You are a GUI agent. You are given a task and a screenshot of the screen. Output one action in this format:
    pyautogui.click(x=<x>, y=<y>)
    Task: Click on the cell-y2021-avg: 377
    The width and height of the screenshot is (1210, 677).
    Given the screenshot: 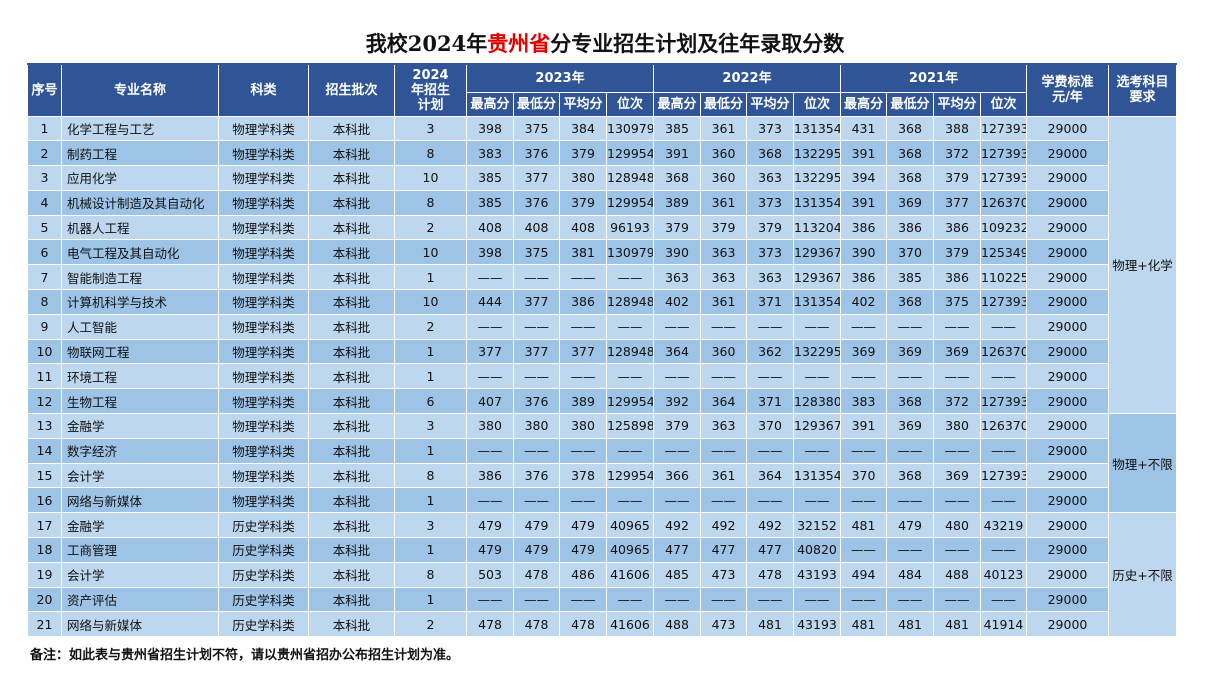 What is the action you would take?
    pyautogui.click(x=957, y=202)
    